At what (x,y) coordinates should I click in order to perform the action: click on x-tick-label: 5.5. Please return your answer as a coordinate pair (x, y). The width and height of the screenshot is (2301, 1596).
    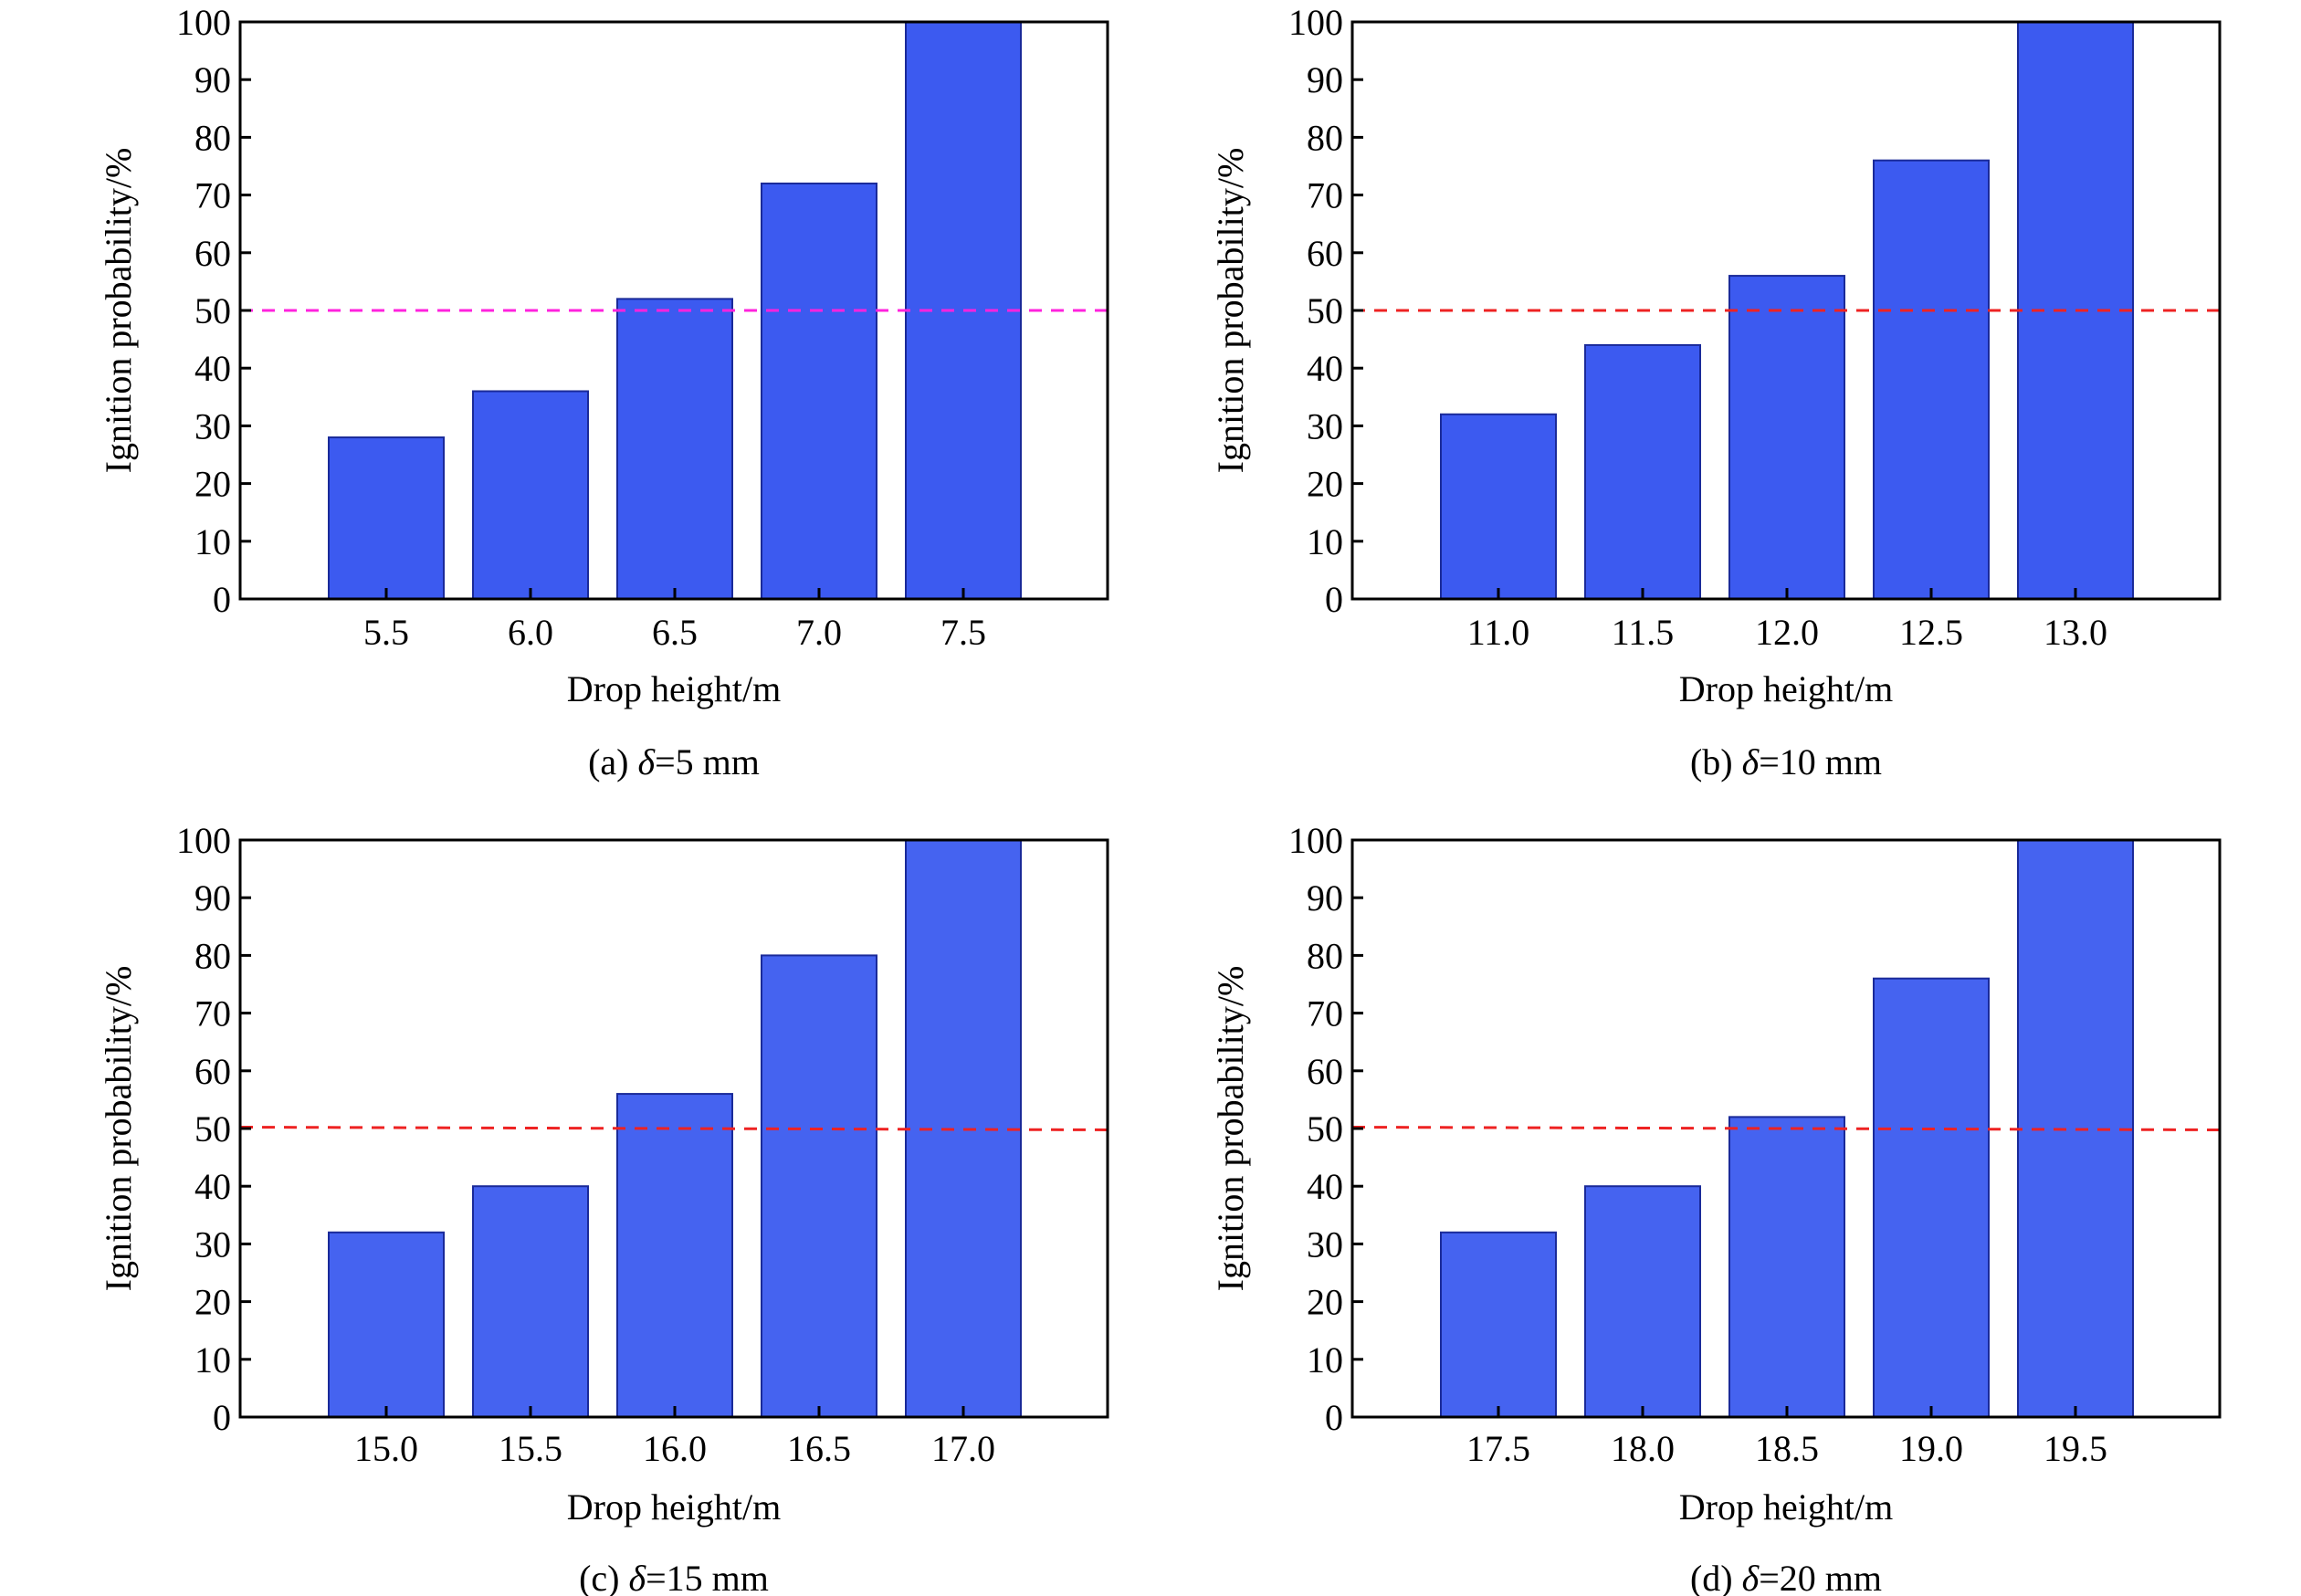
    Looking at the image, I should click on (386, 632).